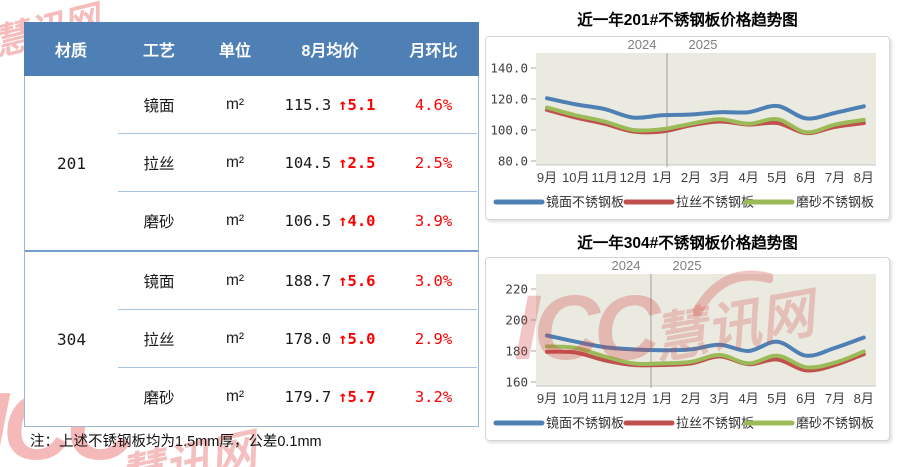 This screenshot has height=467, width=900. I want to click on avg-price-cell: 179.7 ↑5.7, so click(330, 397).